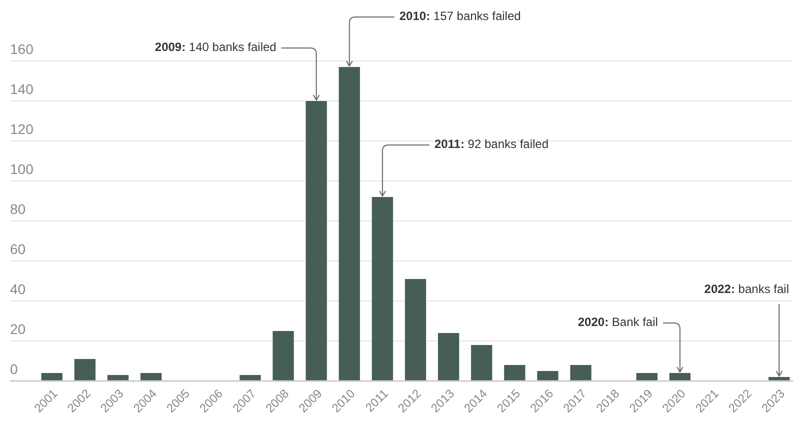 Image resolution: width=793 pixels, height=423 pixels. I want to click on annotation: 2011: 92 banks failed, so click(491, 144).